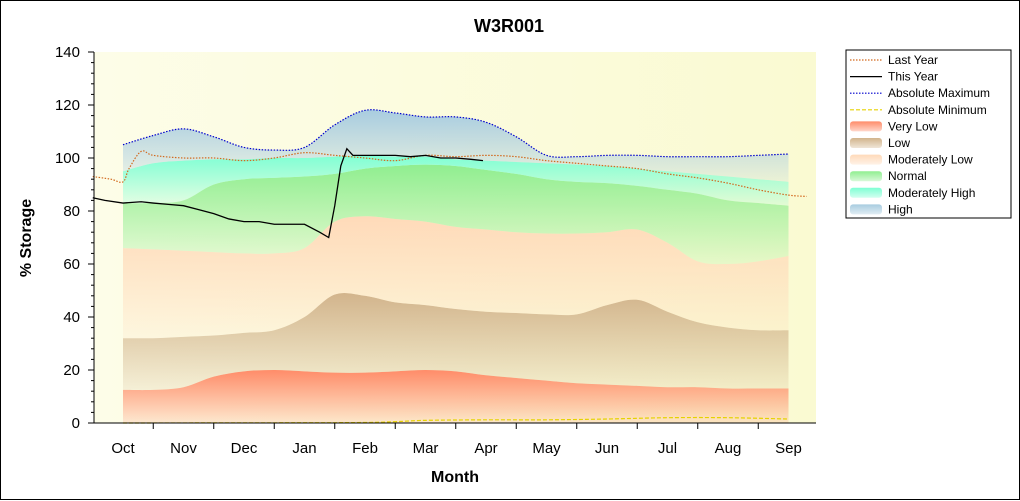 The height and width of the screenshot is (501, 1020). I want to click on legend-label: Moderately Low, so click(930, 160).